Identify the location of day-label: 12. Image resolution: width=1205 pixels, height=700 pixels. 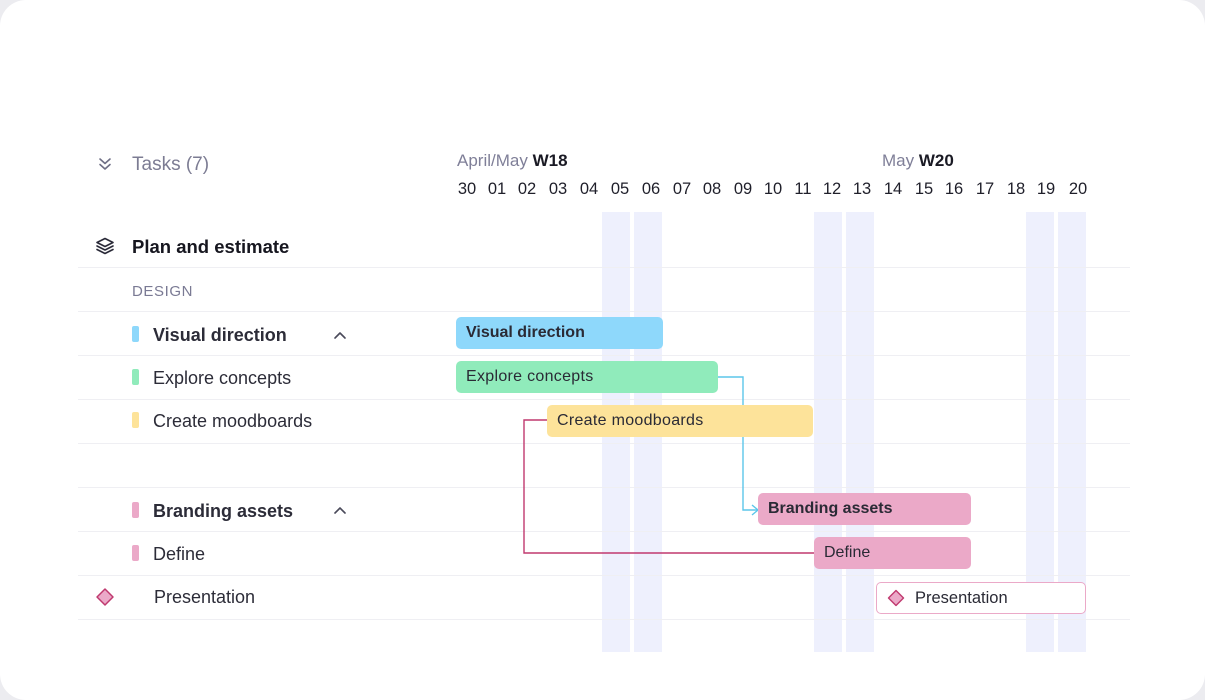
(832, 189).